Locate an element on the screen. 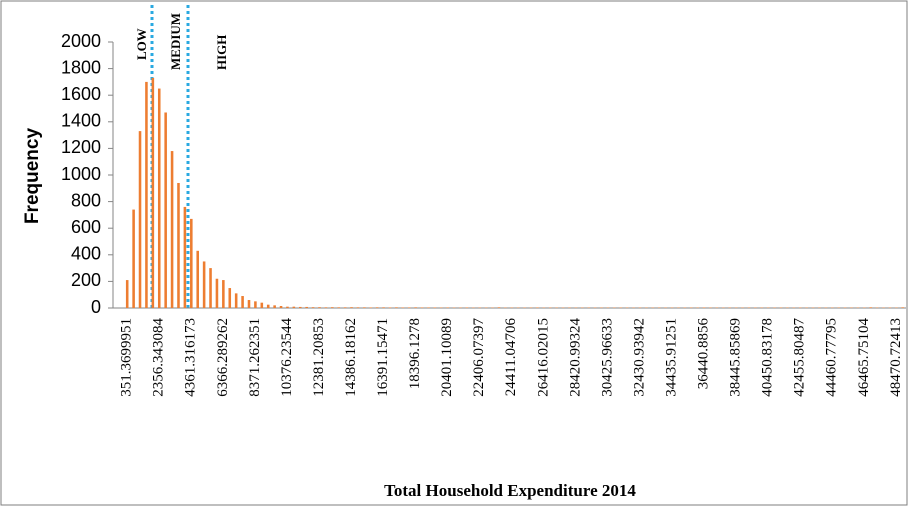  x-tick-label: 22406.07397 is located at coordinates (479, 357).